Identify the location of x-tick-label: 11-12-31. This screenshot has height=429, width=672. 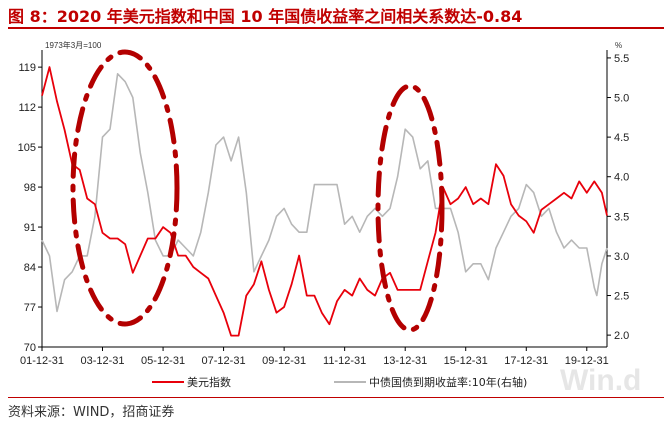
(344, 361).